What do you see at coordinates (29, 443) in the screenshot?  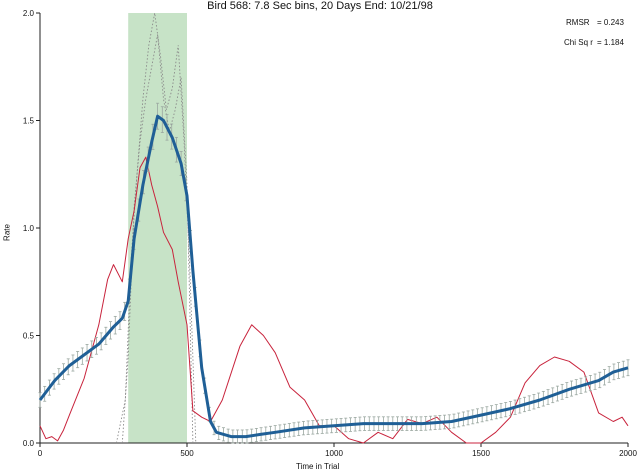 I see `y-tick-label: 0.0` at bounding box center [29, 443].